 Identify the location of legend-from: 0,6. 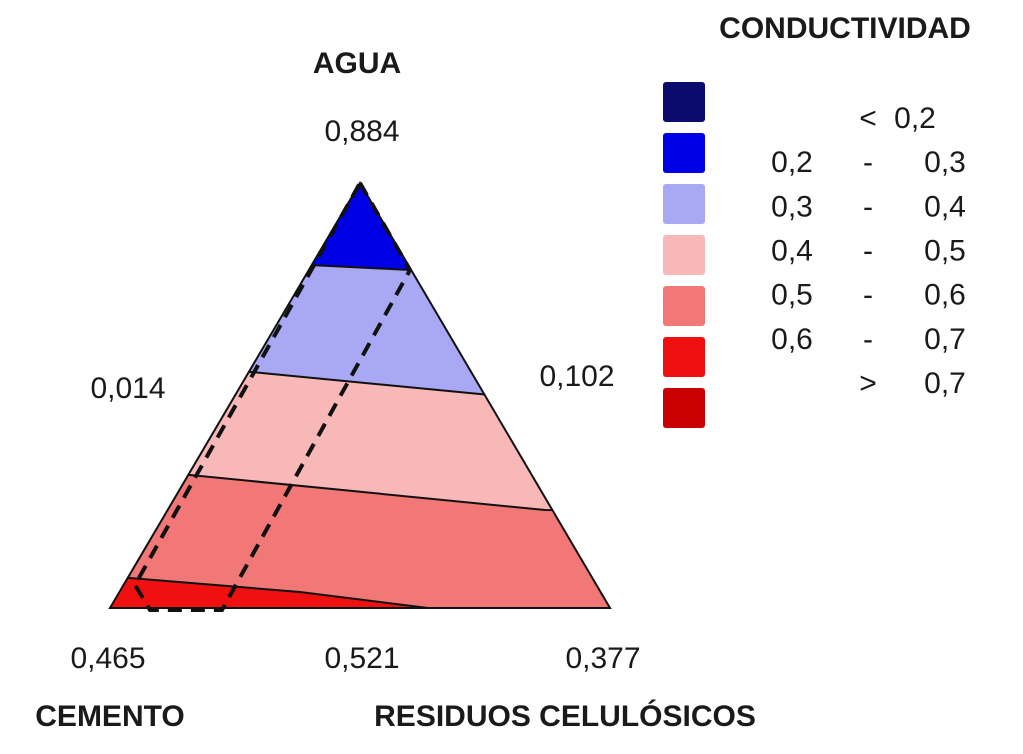
(792, 339).